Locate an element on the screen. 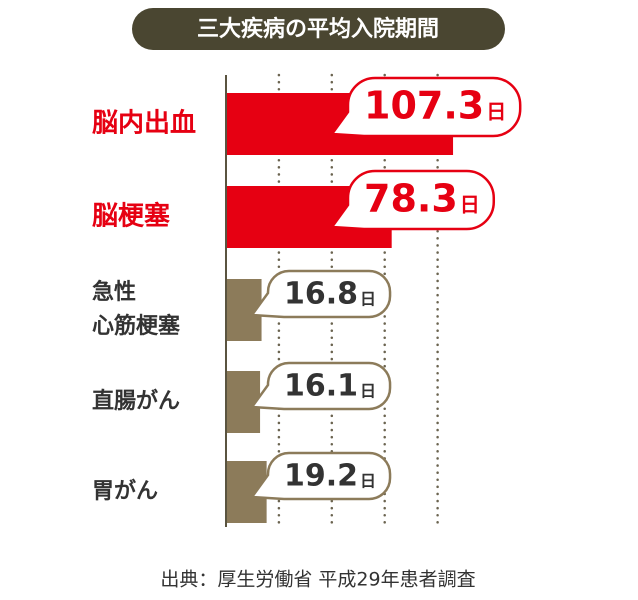 The width and height of the screenshot is (638, 600). chart-title: 三大疾病の平均入院期間 is located at coordinates (318, 29).